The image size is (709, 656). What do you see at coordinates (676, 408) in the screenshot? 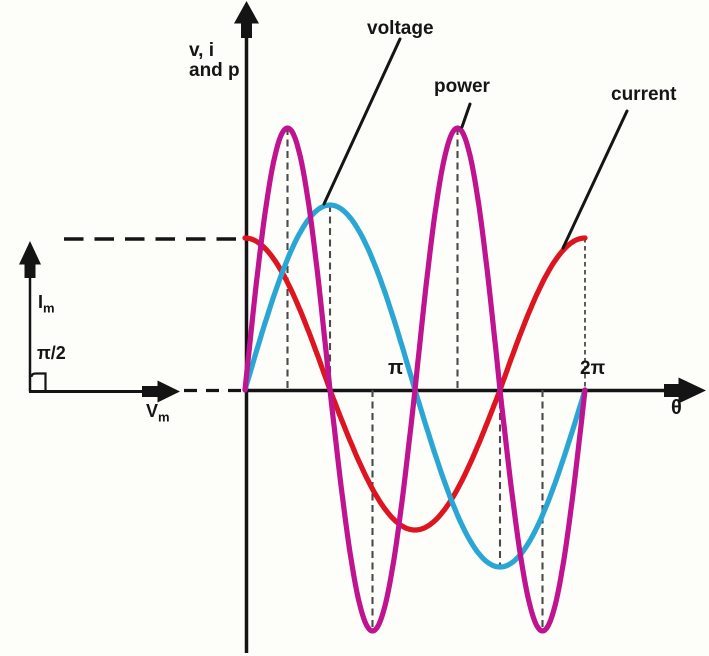
I see `x-axis-theta-label: θ` at bounding box center [676, 408].